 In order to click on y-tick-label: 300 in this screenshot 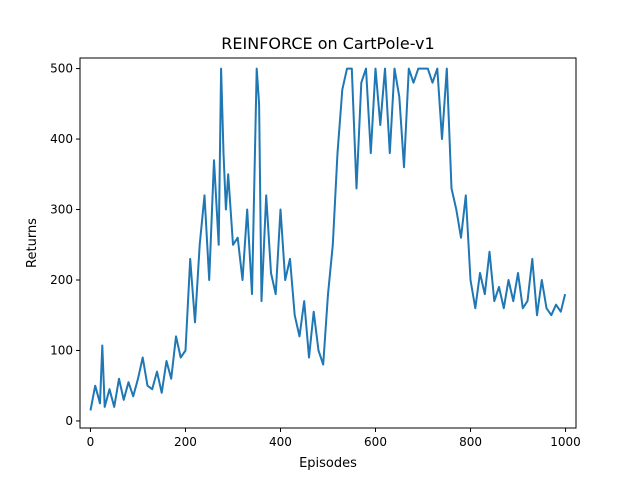, I will do `click(61, 210)`.